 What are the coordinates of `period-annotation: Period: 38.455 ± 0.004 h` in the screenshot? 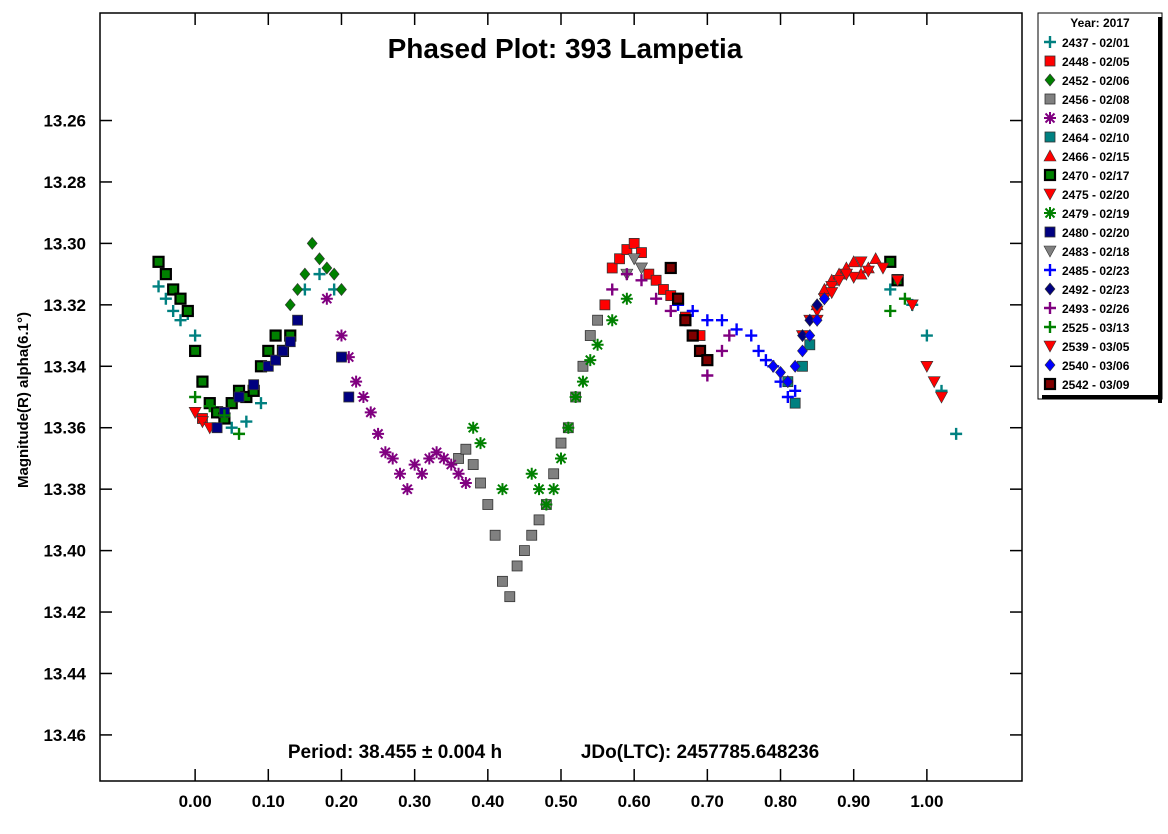 It's located at (395, 752).